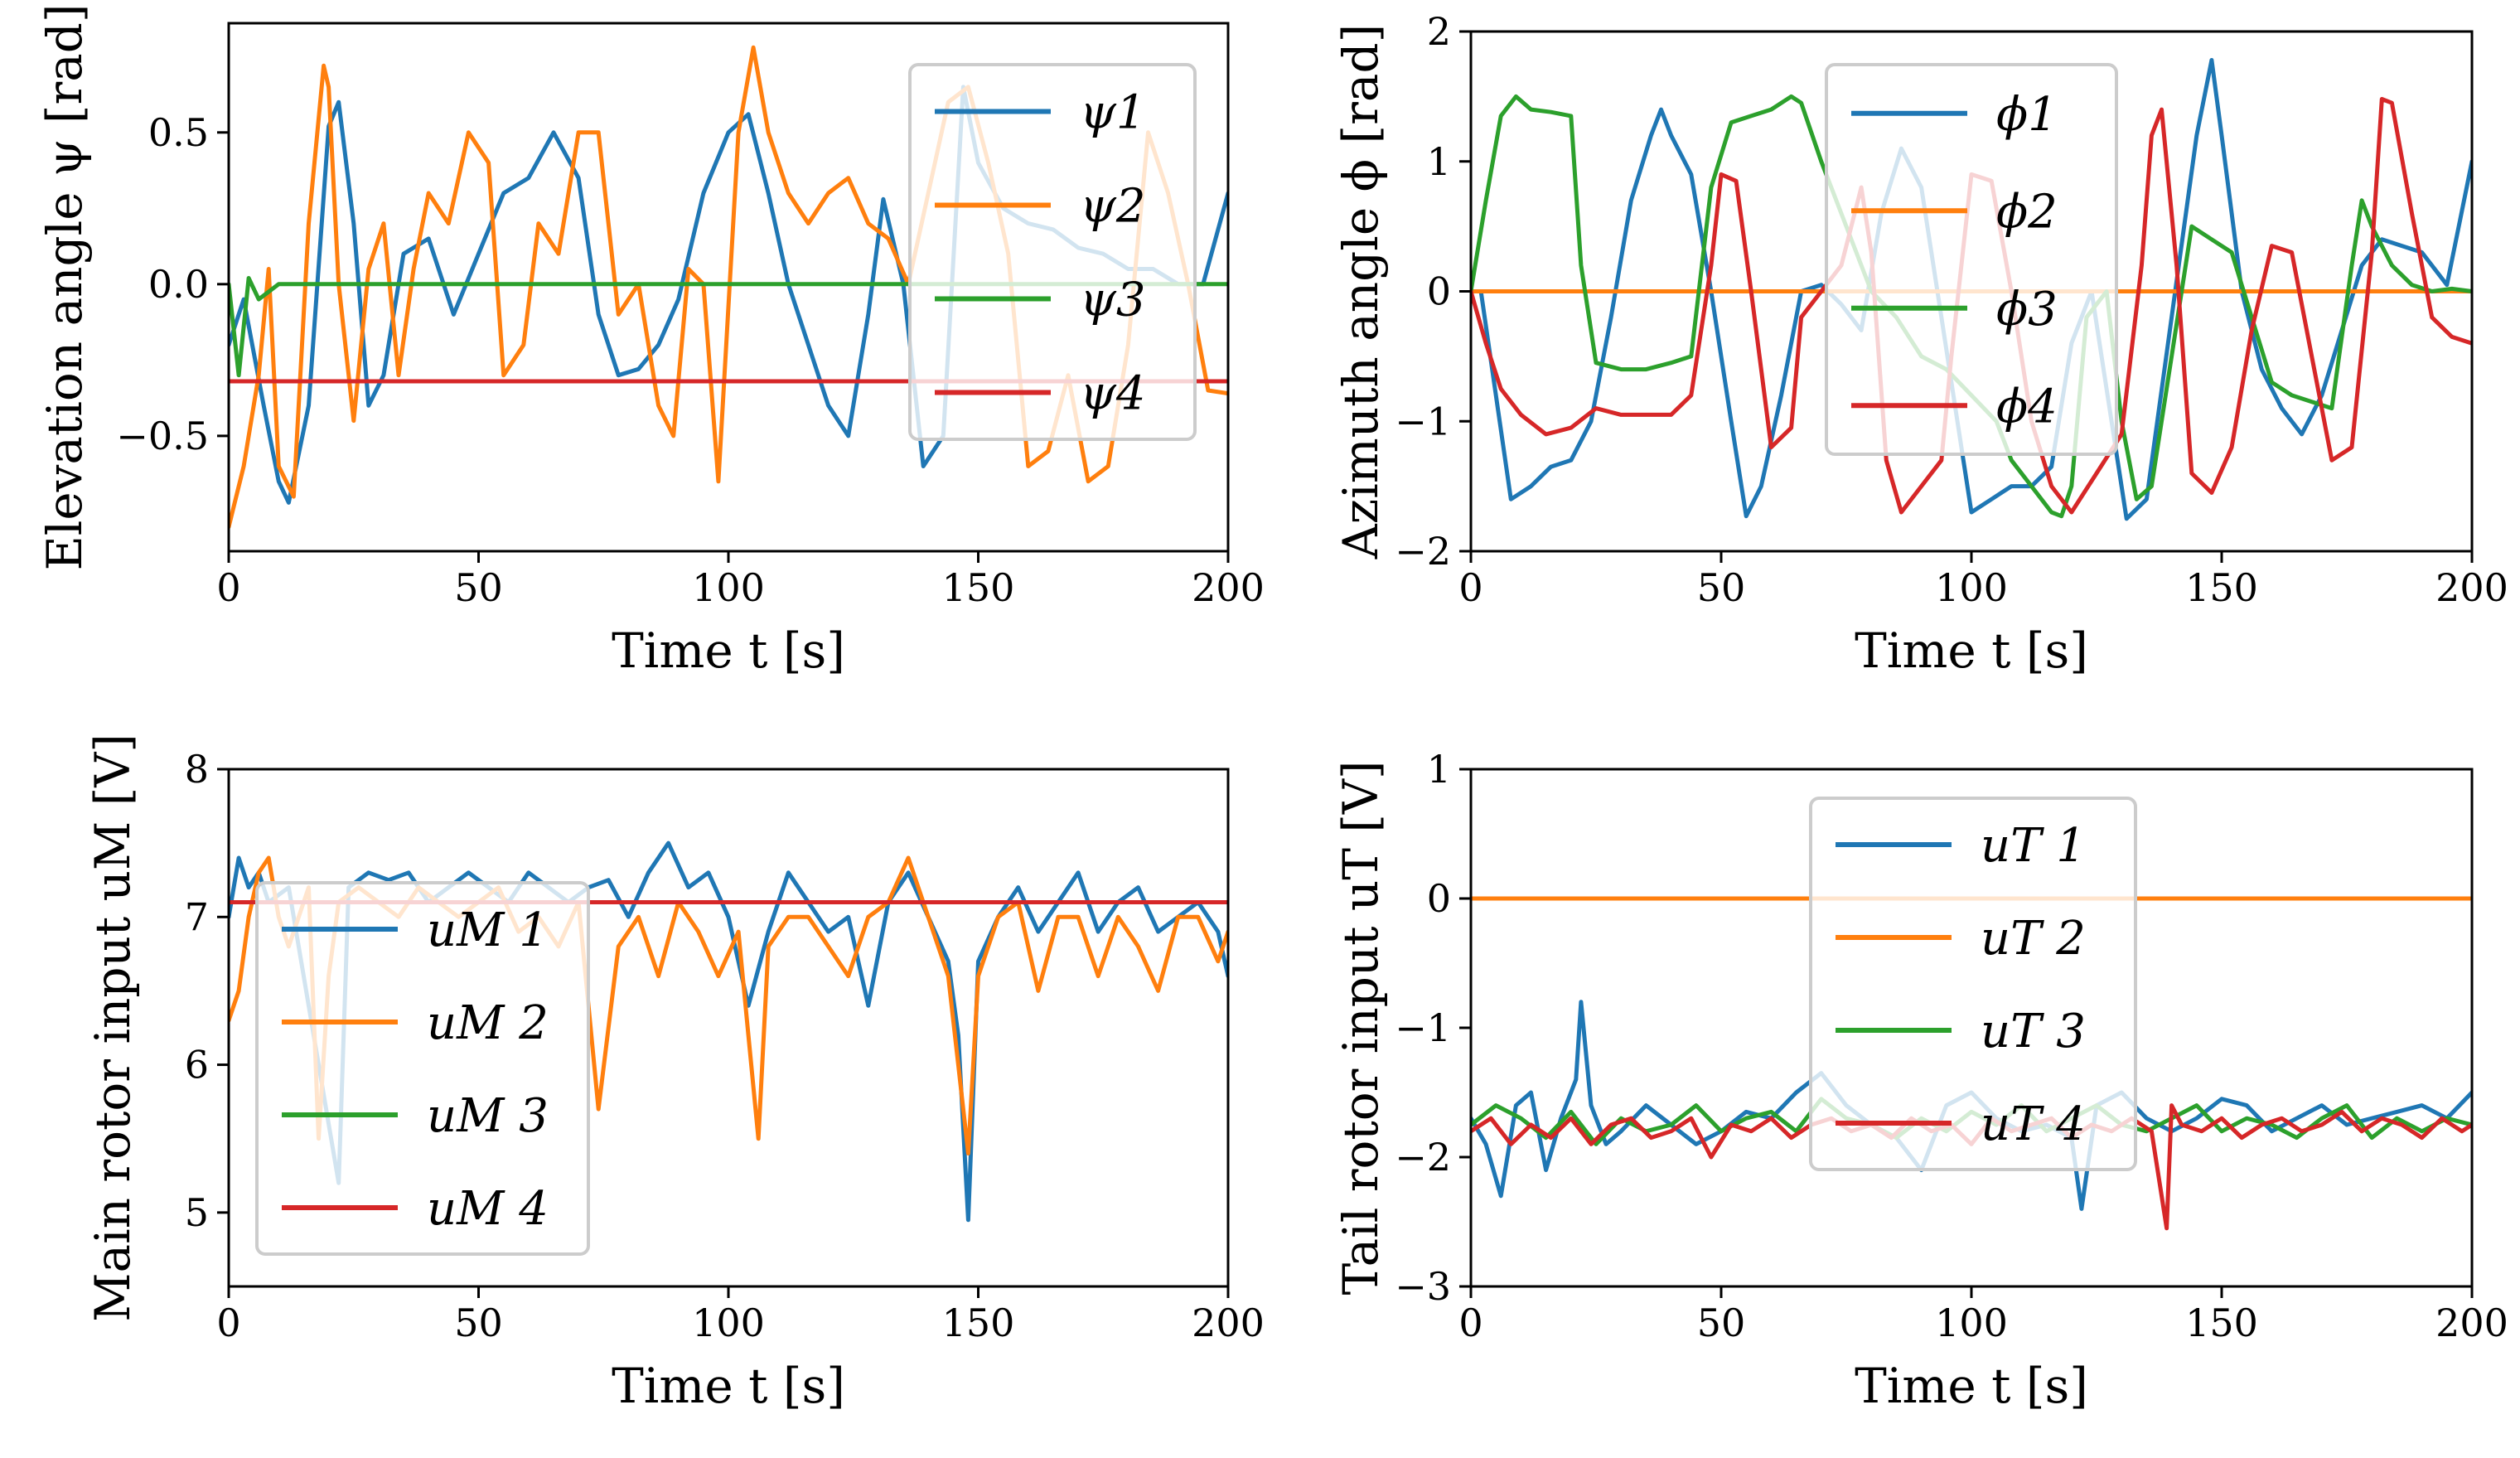  I want to click on legend-label: ϕ1, so click(2027, 115).